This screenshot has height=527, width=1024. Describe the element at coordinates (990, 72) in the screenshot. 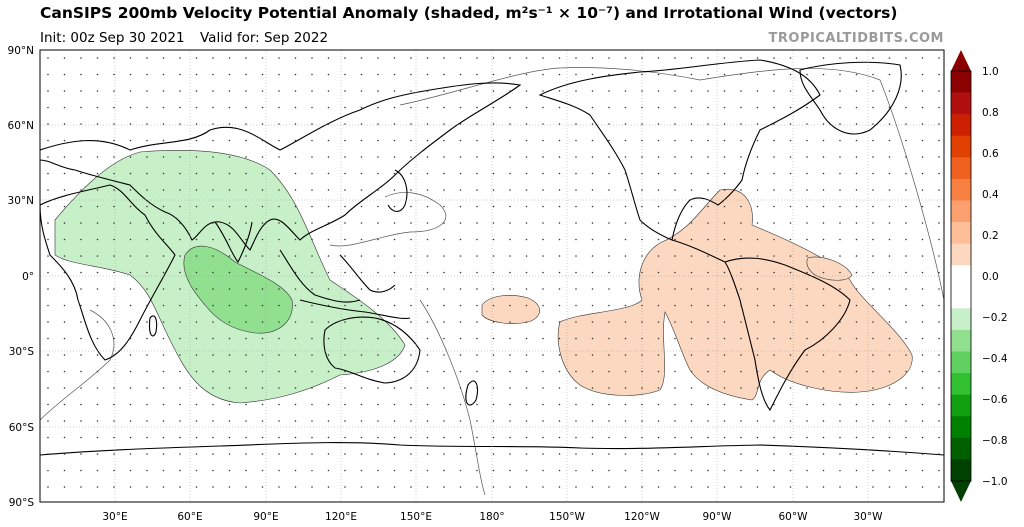

I see `colorbar-tick-label: 1.0` at that location.